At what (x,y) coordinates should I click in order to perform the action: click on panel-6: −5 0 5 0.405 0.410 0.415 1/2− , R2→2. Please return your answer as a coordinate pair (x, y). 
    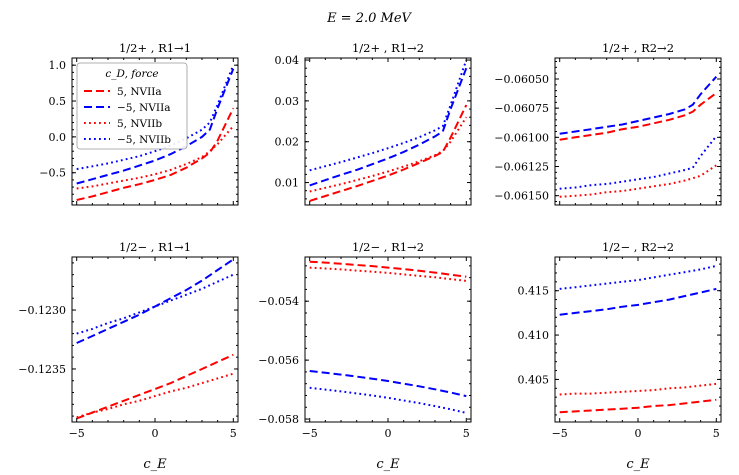
    Looking at the image, I should click on (620, 340).